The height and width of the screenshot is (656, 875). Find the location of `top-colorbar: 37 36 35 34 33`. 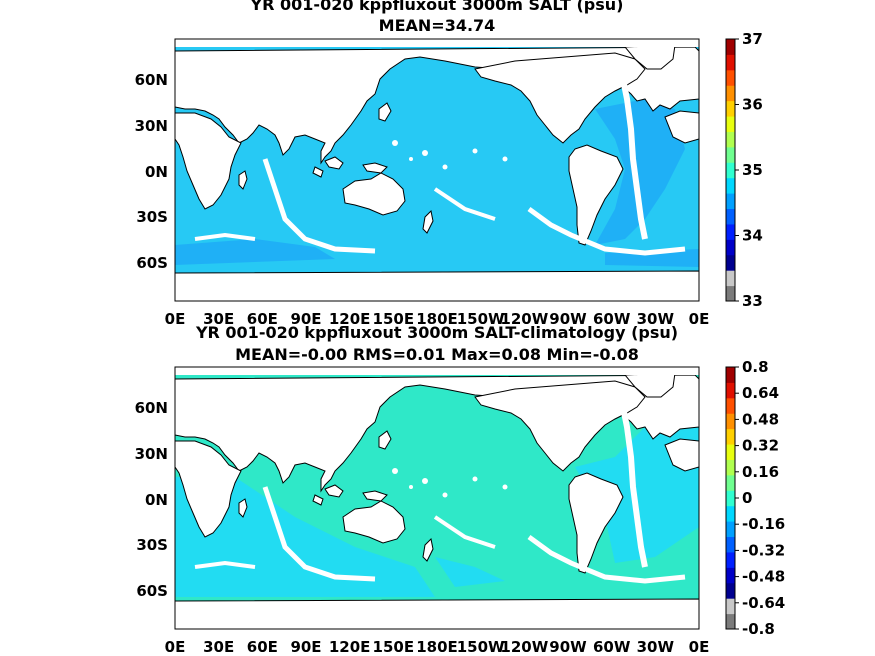

top-colorbar: 37 36 35 34 33 is located at coordinates (744, 170).